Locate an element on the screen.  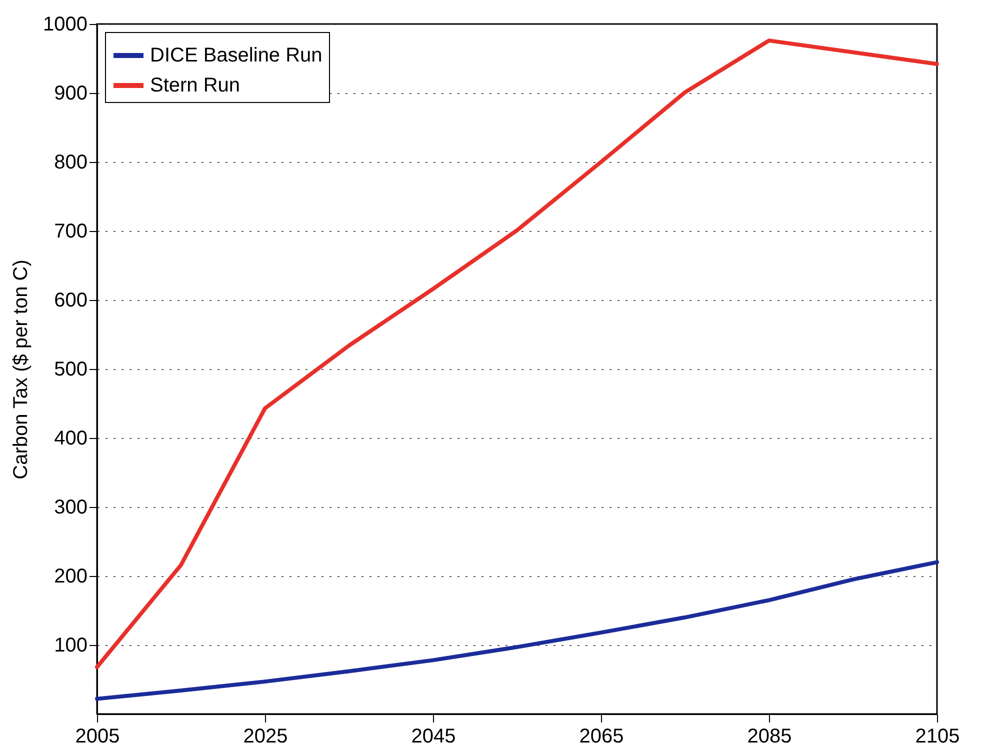
y-axis-title: Carbon Tax ($ per ton C) is located at coordinates (21, 370).